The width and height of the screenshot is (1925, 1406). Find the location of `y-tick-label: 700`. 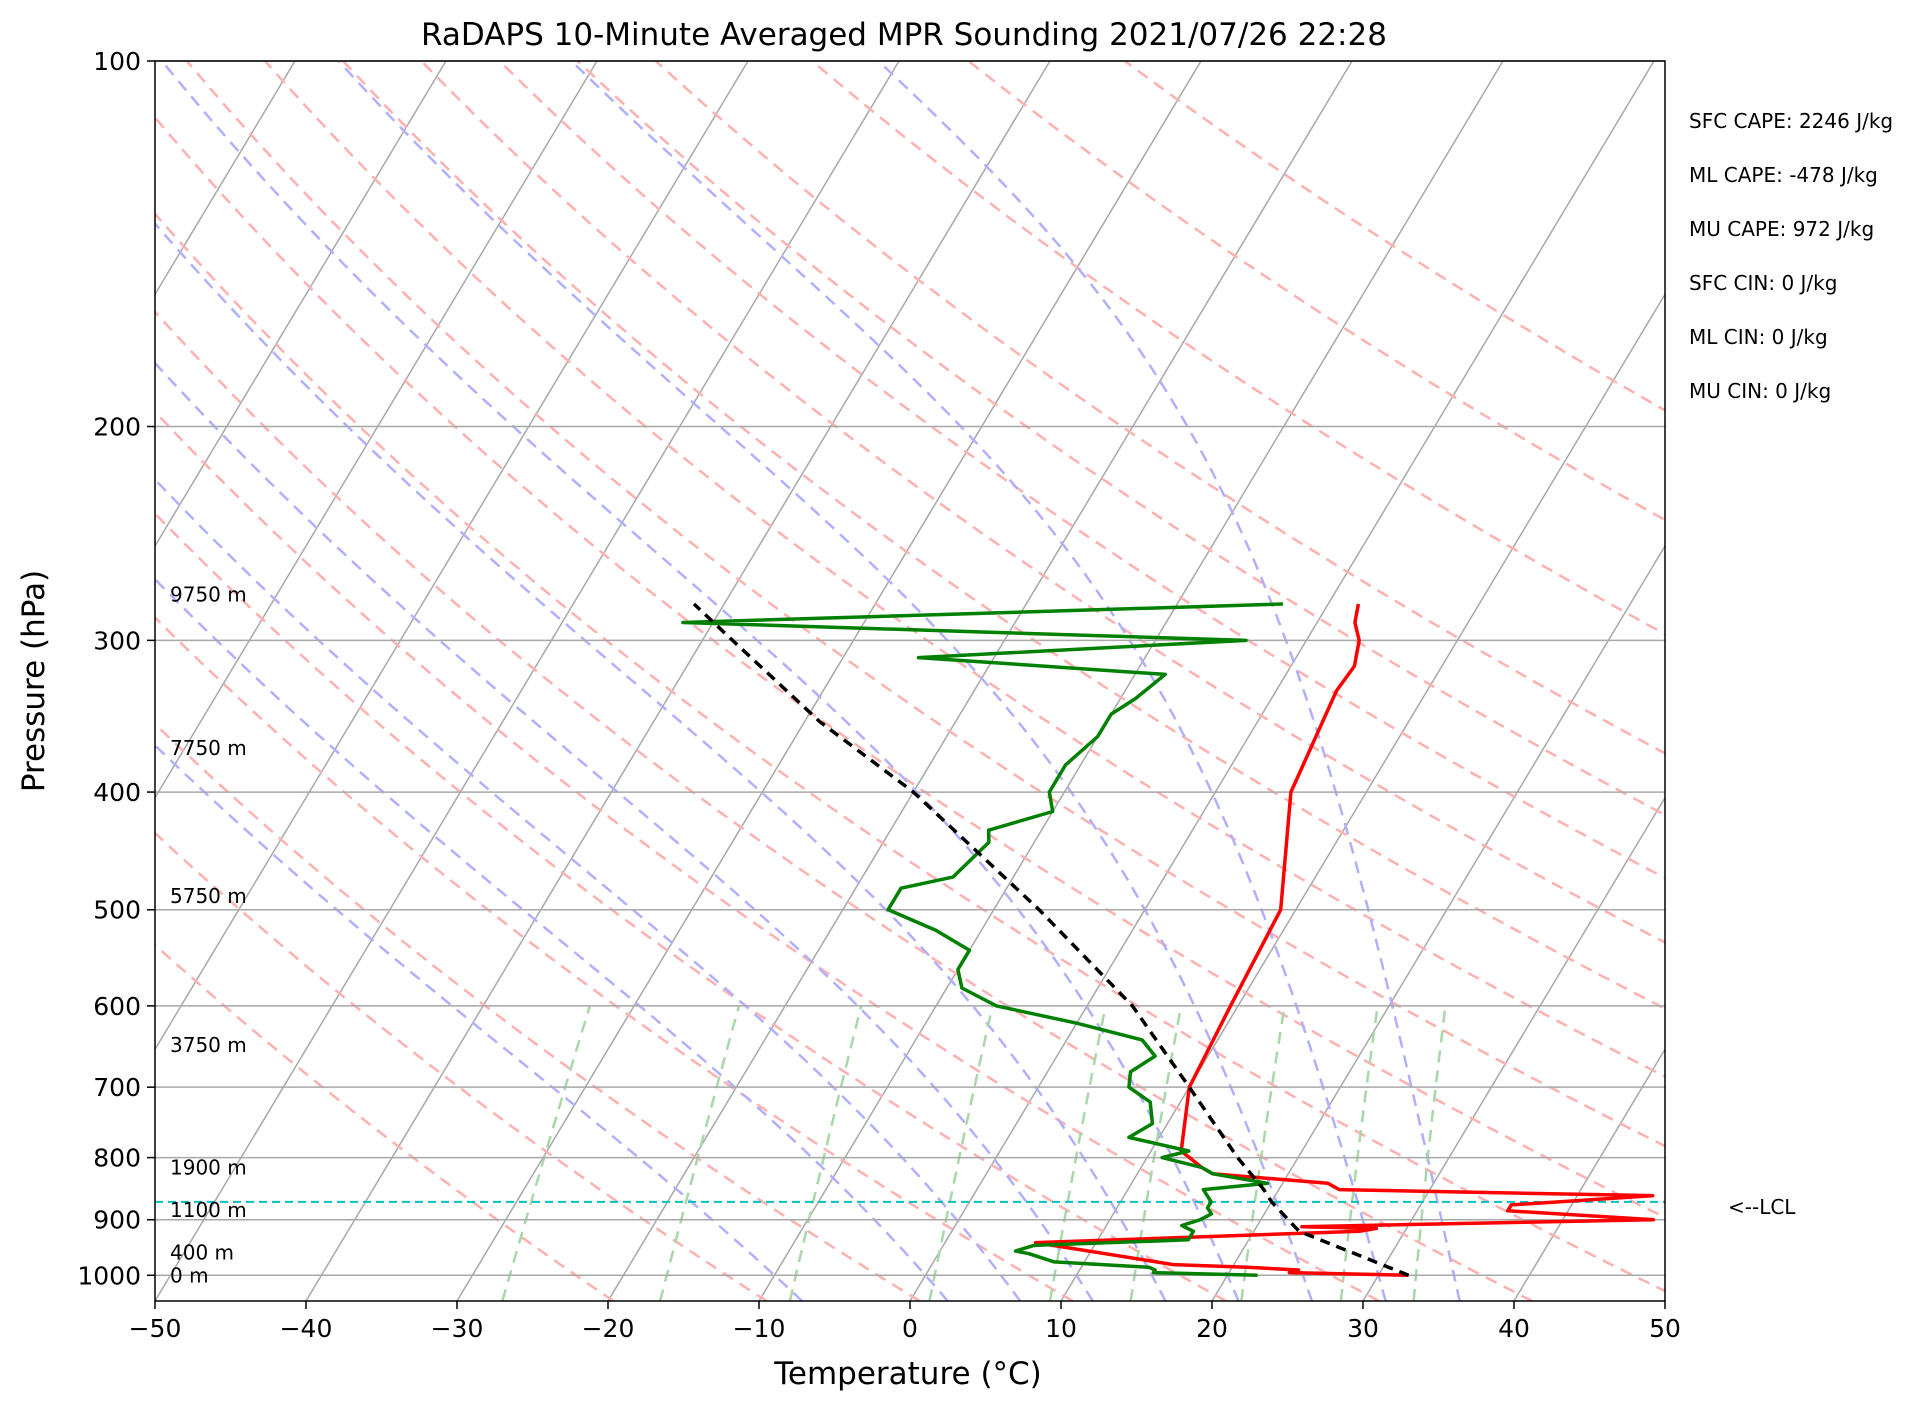

y-tick-label: 700 is located at coordinates (117, 1087).